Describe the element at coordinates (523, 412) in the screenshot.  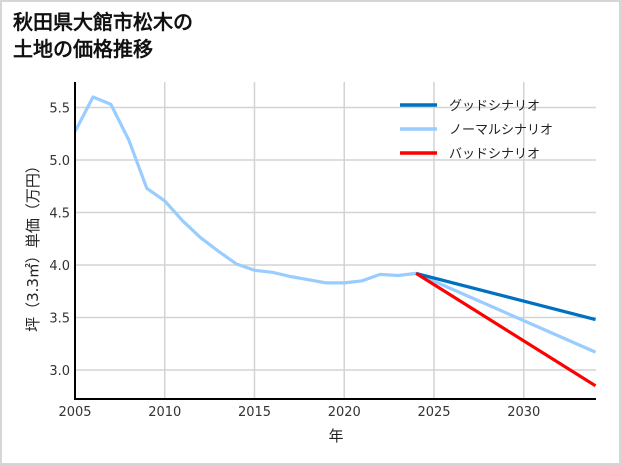
I see `x-tick-label: 2030` at that location.